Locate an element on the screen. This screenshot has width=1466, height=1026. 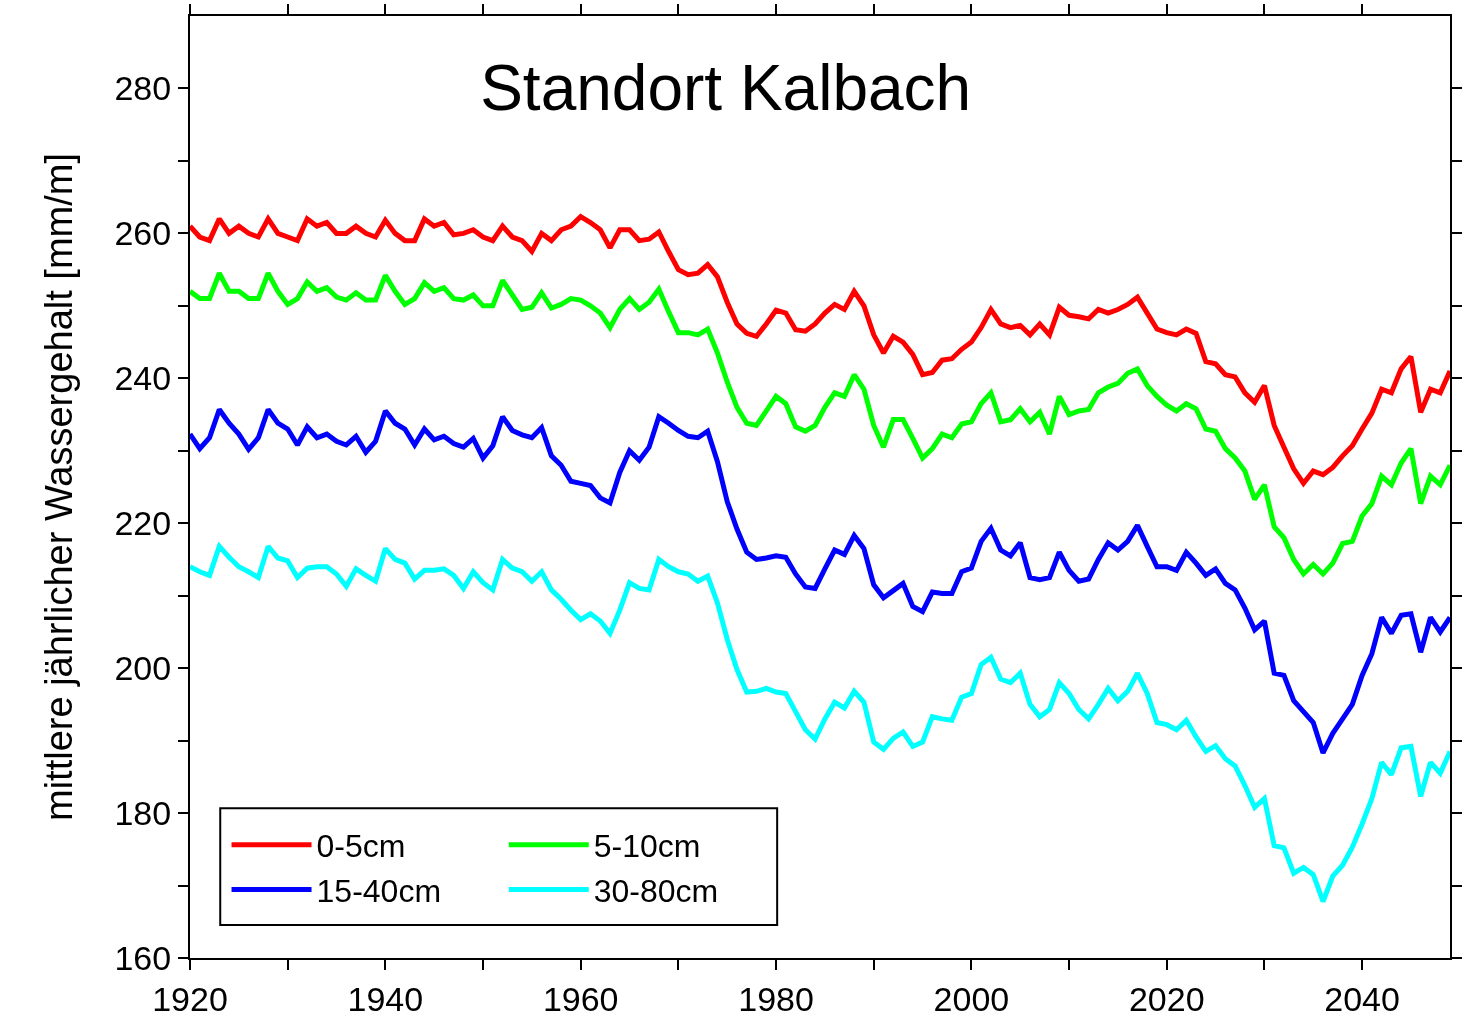
y-tick-label: 200 is located at coordinates (143, 668).